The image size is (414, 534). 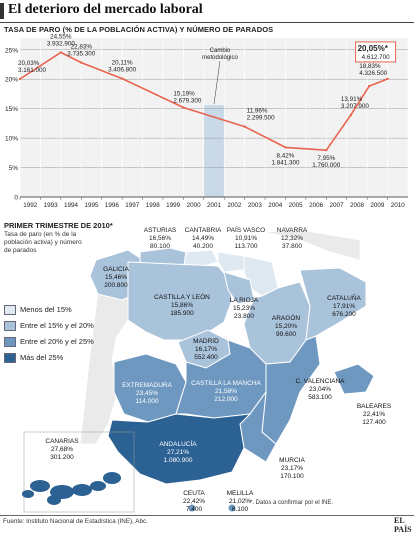 What do you see at coordinates (337, 205) in the screenshot?
I see `x-tick-label: 2007` at bounding box center [337, 205].